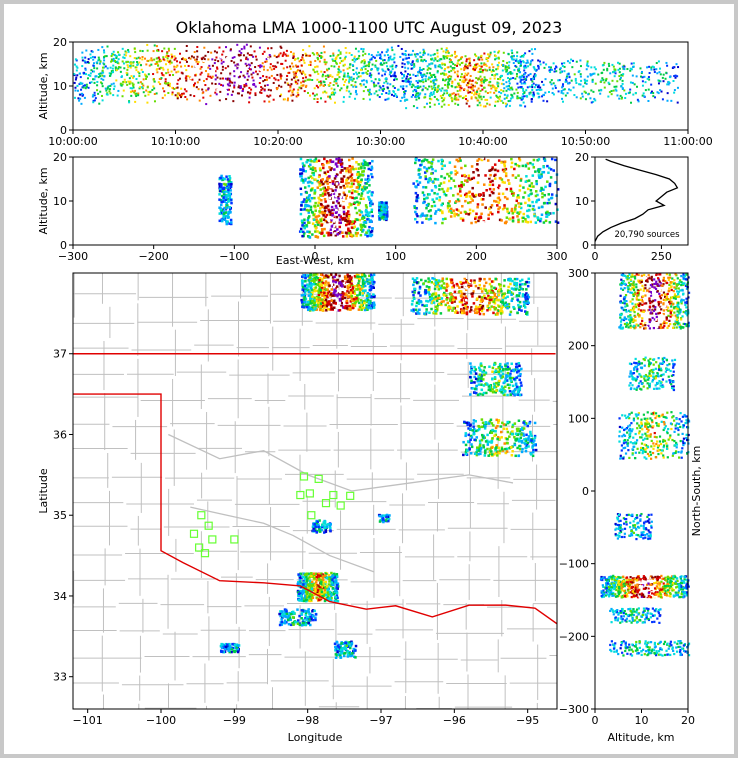 The width and height of the screenshot is (738, 758). What do you see at coordinates (585, 141) in the screenshot?
I see `x-tick-label: 10:50:00` at bounding box center [585, 141].